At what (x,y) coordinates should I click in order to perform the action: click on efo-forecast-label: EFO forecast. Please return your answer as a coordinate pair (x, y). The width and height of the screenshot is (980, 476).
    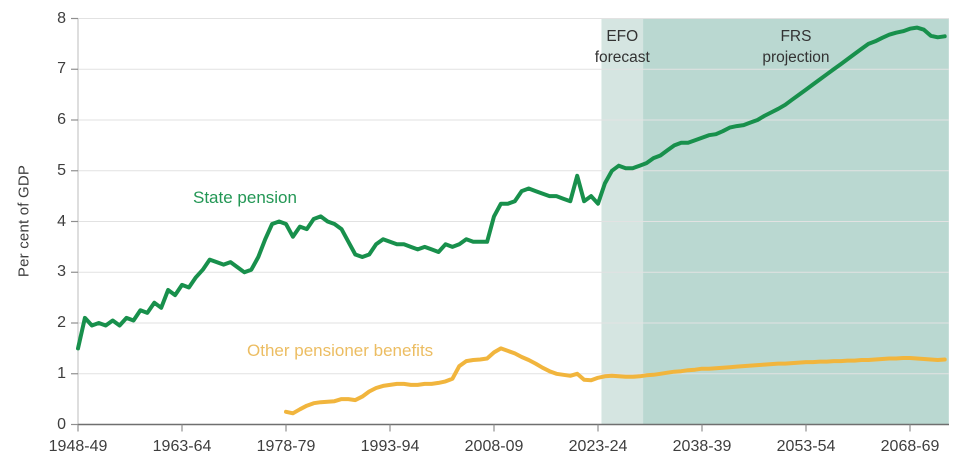
    Looking at the image, I should click on (622, 47).